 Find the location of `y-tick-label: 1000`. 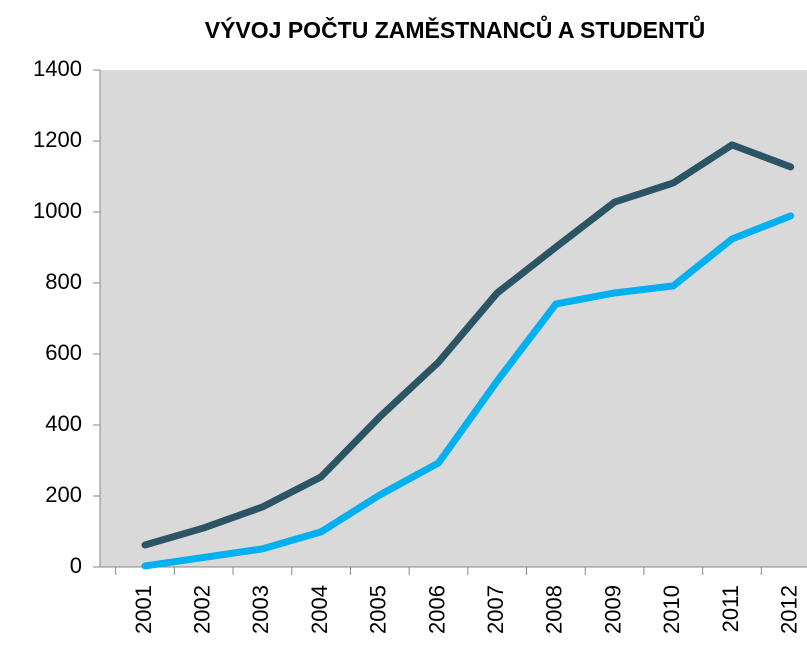

y-tick-label: 1000 is located at coordinates (57, 210).